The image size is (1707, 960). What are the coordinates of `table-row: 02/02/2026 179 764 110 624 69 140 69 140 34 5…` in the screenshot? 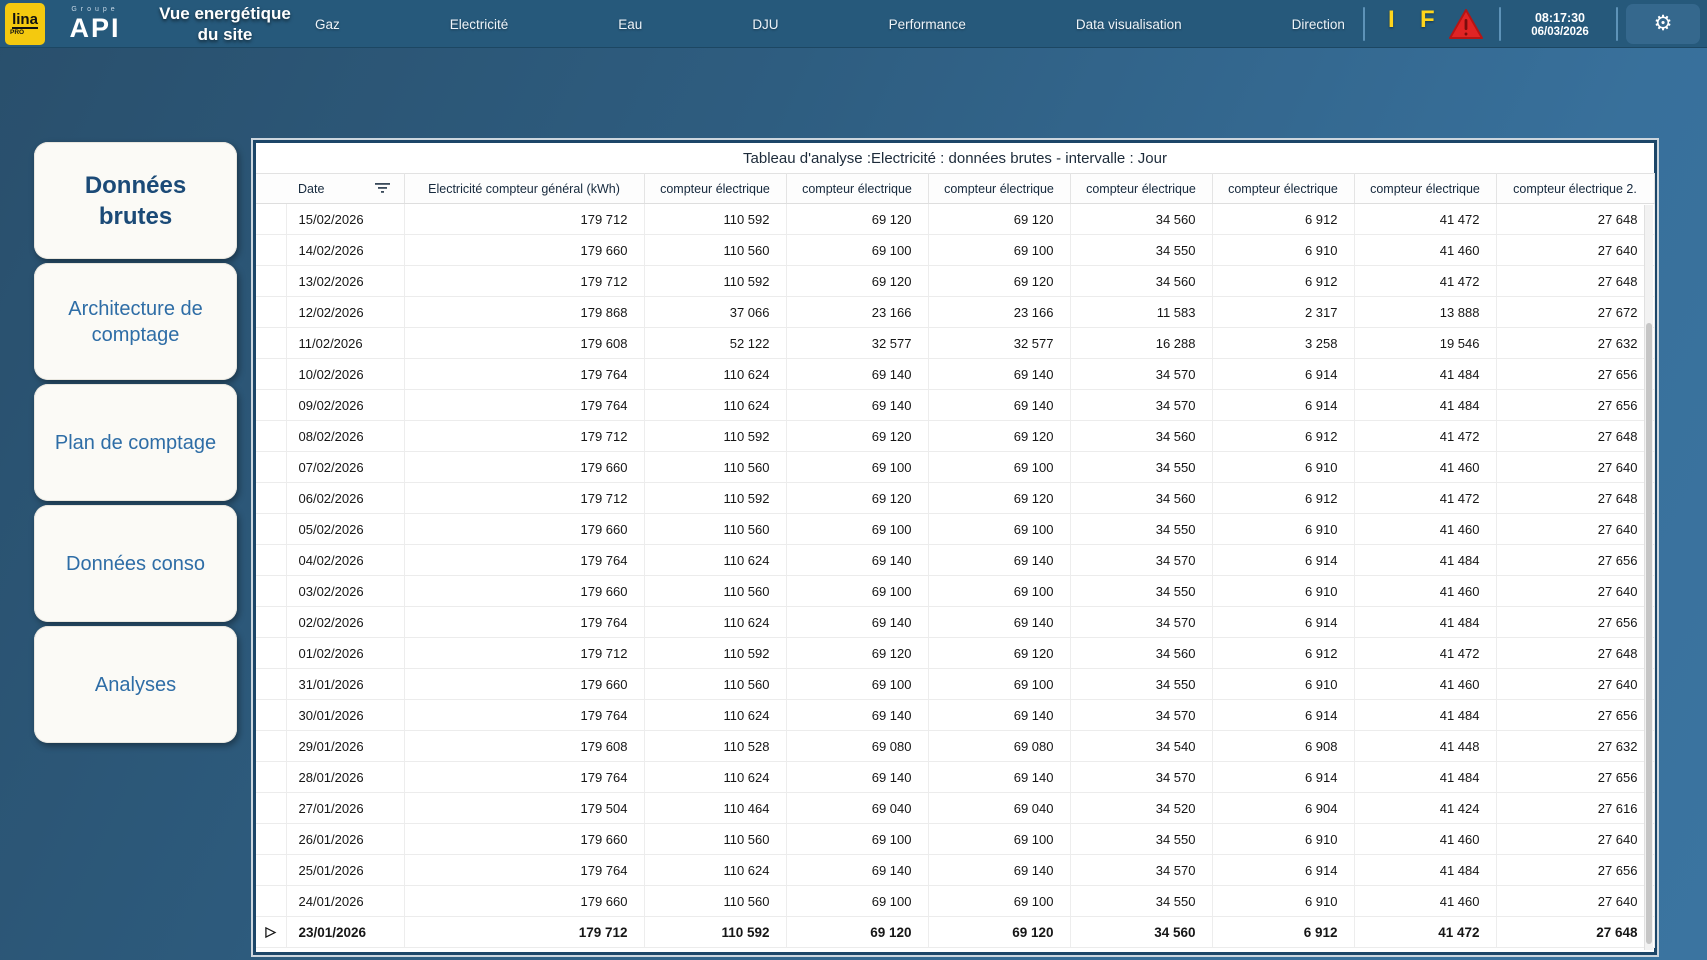 It's located at (955, 622).